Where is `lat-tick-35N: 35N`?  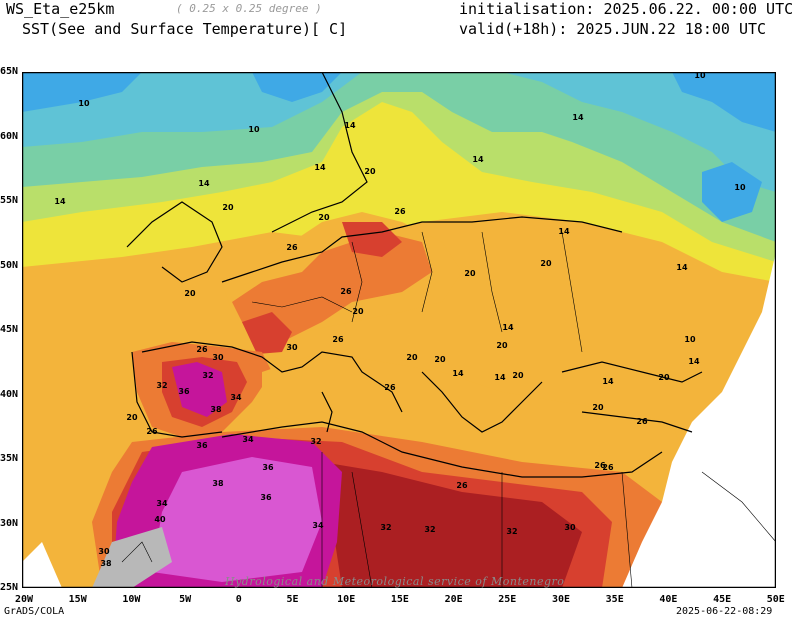 lat-tick-35N: 35N is located at coordinates (9, 458).